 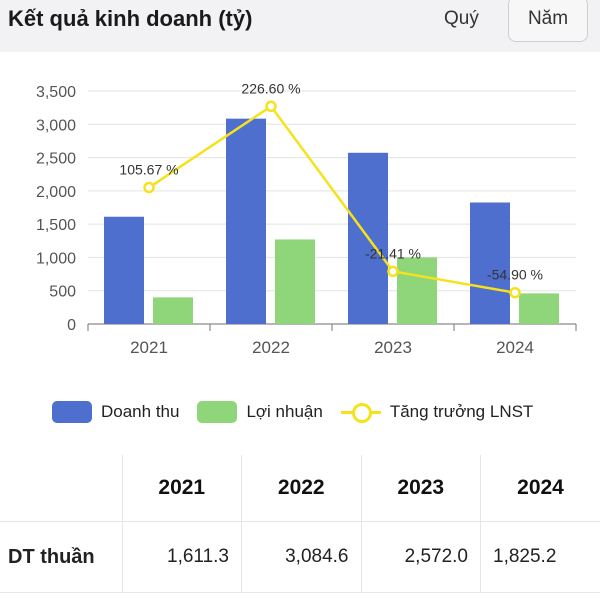 I want to click on table-header-year: 2024, so click(x=540, y=488).